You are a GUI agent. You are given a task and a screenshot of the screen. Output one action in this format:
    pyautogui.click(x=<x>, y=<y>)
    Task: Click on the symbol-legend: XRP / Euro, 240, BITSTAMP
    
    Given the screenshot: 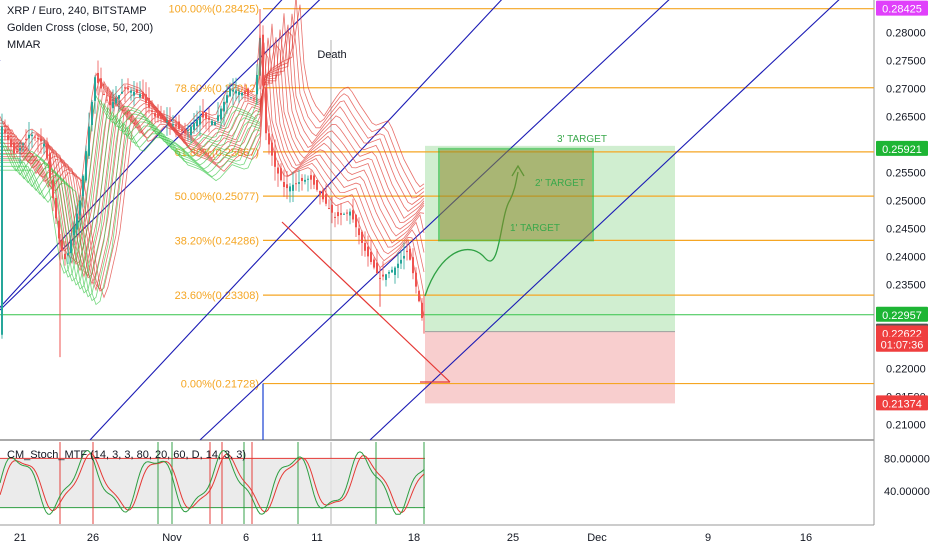 What is the action you would take?
    pyautogui.click(x=77, y=11)
    